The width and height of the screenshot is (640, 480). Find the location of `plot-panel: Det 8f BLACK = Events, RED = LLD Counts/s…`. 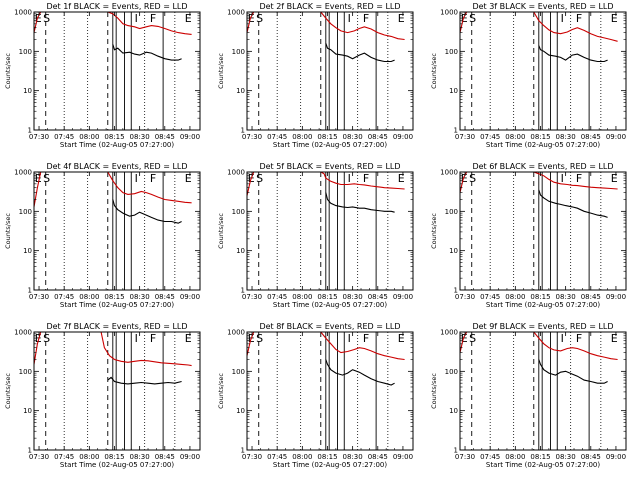

plot-panel: Det 8f BLACK = Events, RED = LLD Counts/s… is located at coordinates (315, 395).